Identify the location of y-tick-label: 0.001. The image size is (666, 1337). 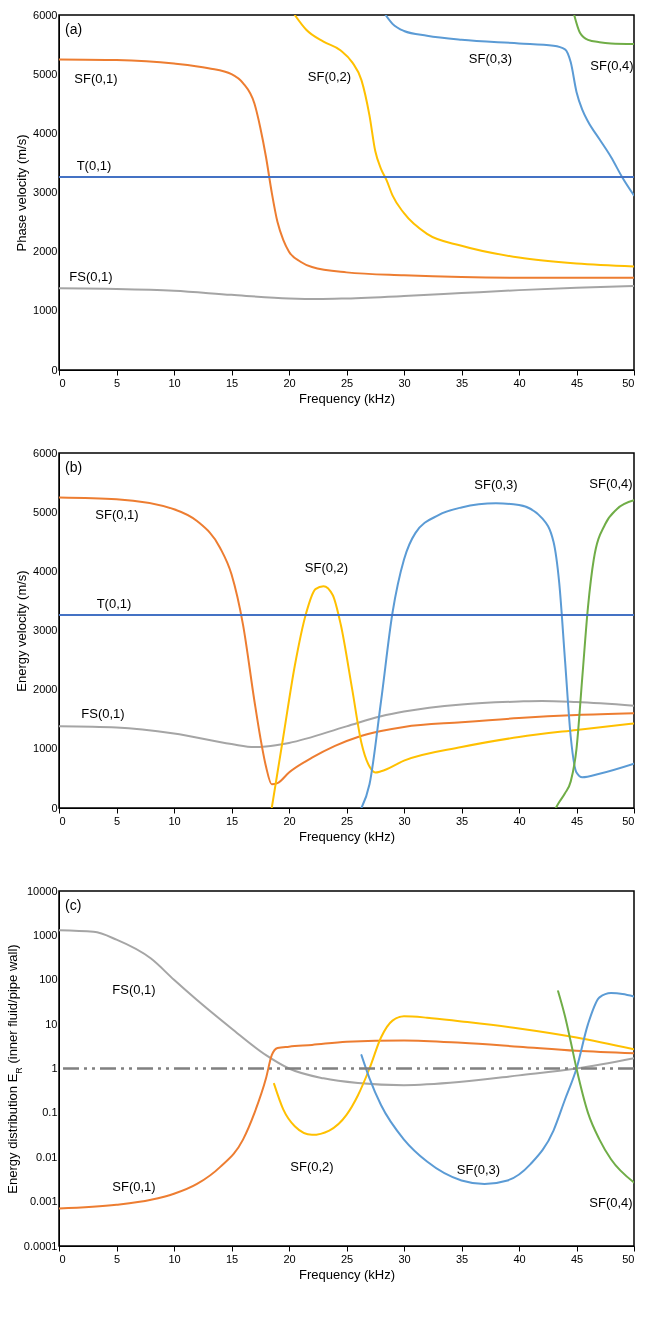
(43, 1201).